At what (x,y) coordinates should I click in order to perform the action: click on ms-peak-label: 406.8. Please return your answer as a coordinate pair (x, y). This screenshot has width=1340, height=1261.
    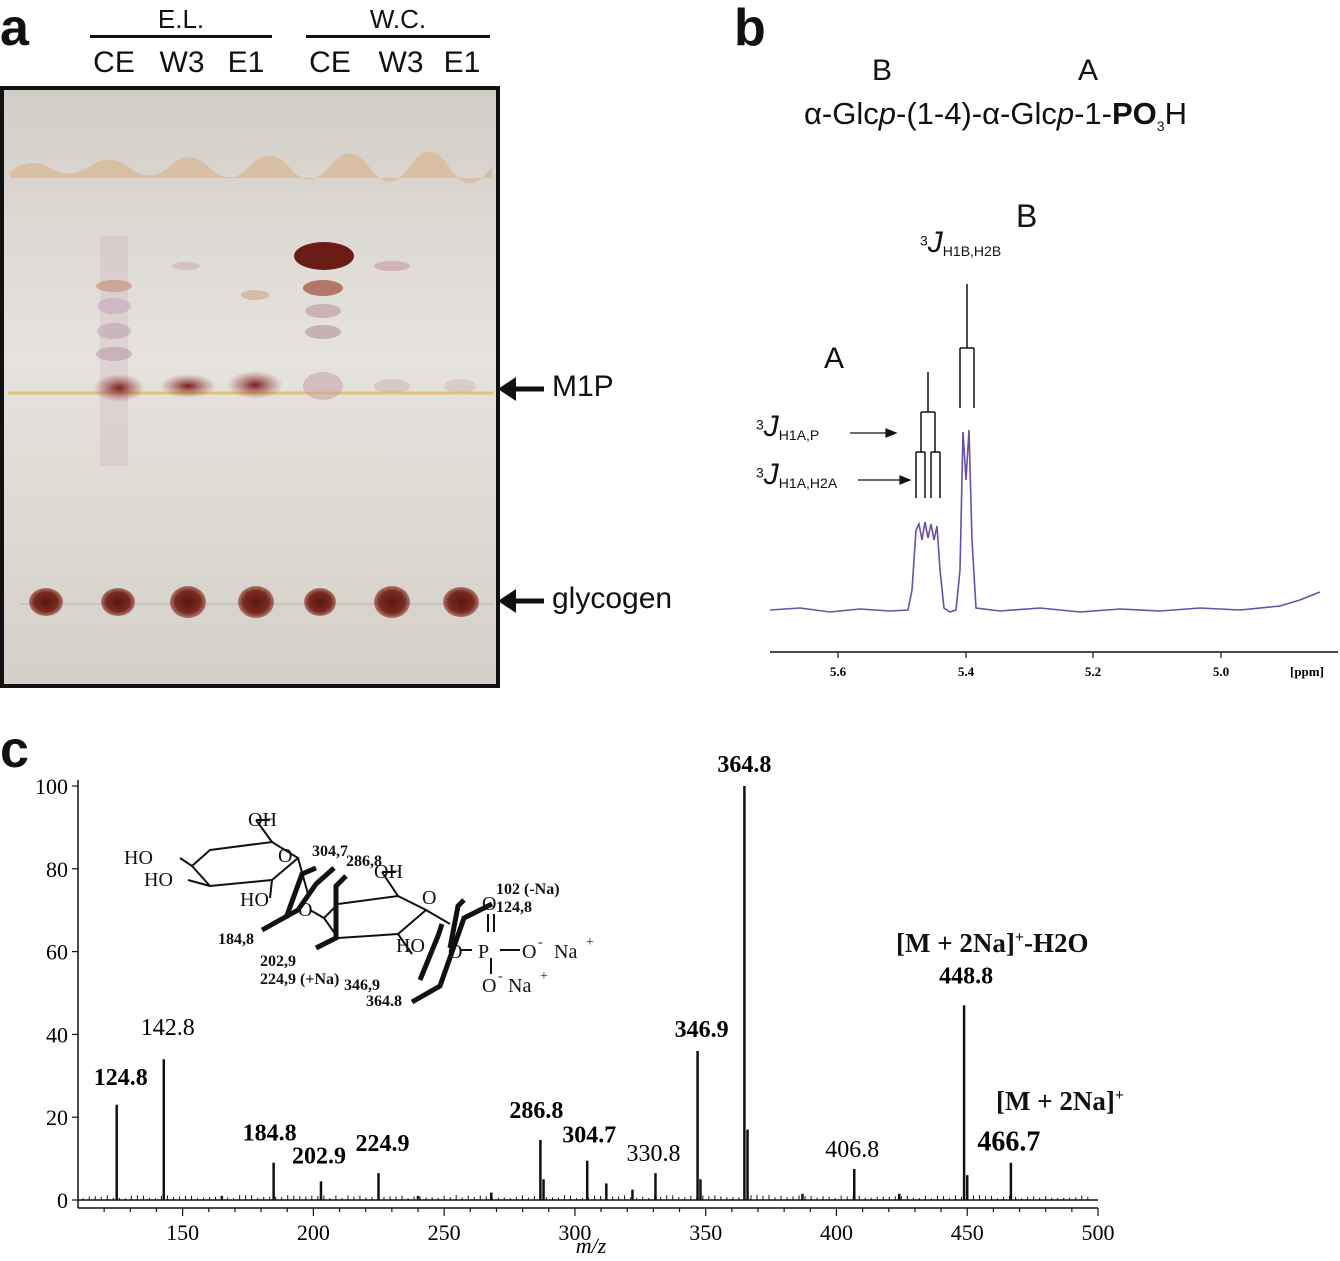
    Looking at the image, I should click on (852, 1150).